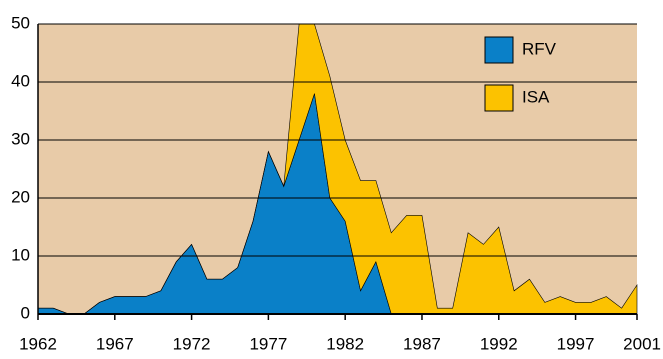 The image size is (663, 359). What do you see at coordinates (20, 254) in the screenshot?
I see `y-tick-label: 10` at bounding box center [20, 254].